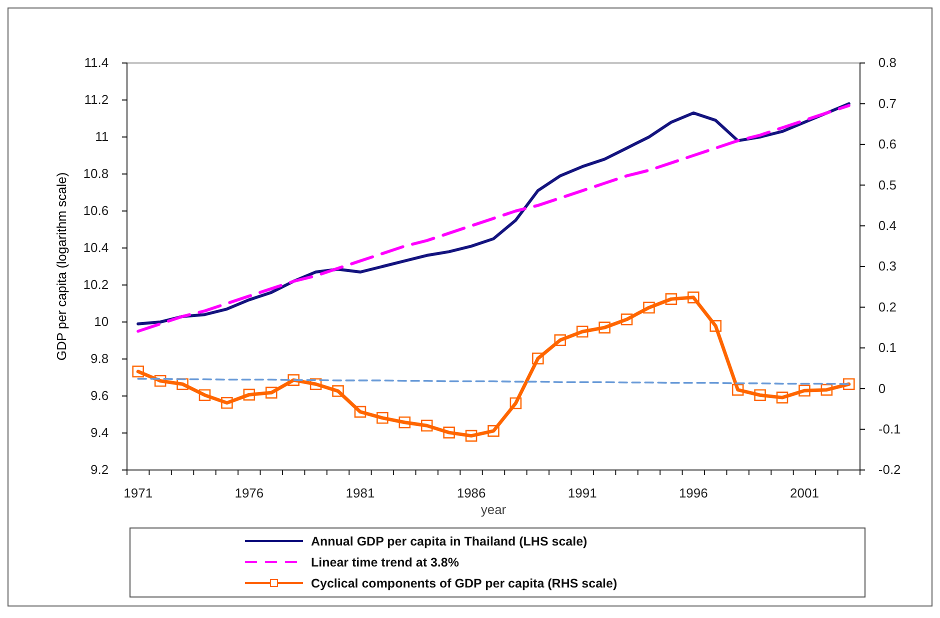 The width and height of the screenshot is (940, 618). What do you see at coordinates (360, 493) in the screenshot?
I see `x-tick-label: 1981` at bounding box center [360, 493].